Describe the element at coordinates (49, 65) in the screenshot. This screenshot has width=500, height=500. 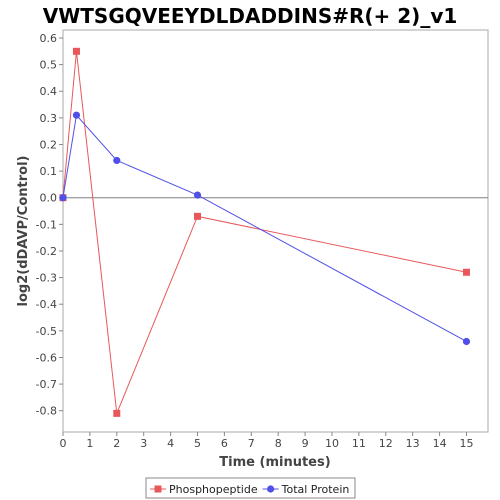
I see `y-tick-label: 0.5` at that location.